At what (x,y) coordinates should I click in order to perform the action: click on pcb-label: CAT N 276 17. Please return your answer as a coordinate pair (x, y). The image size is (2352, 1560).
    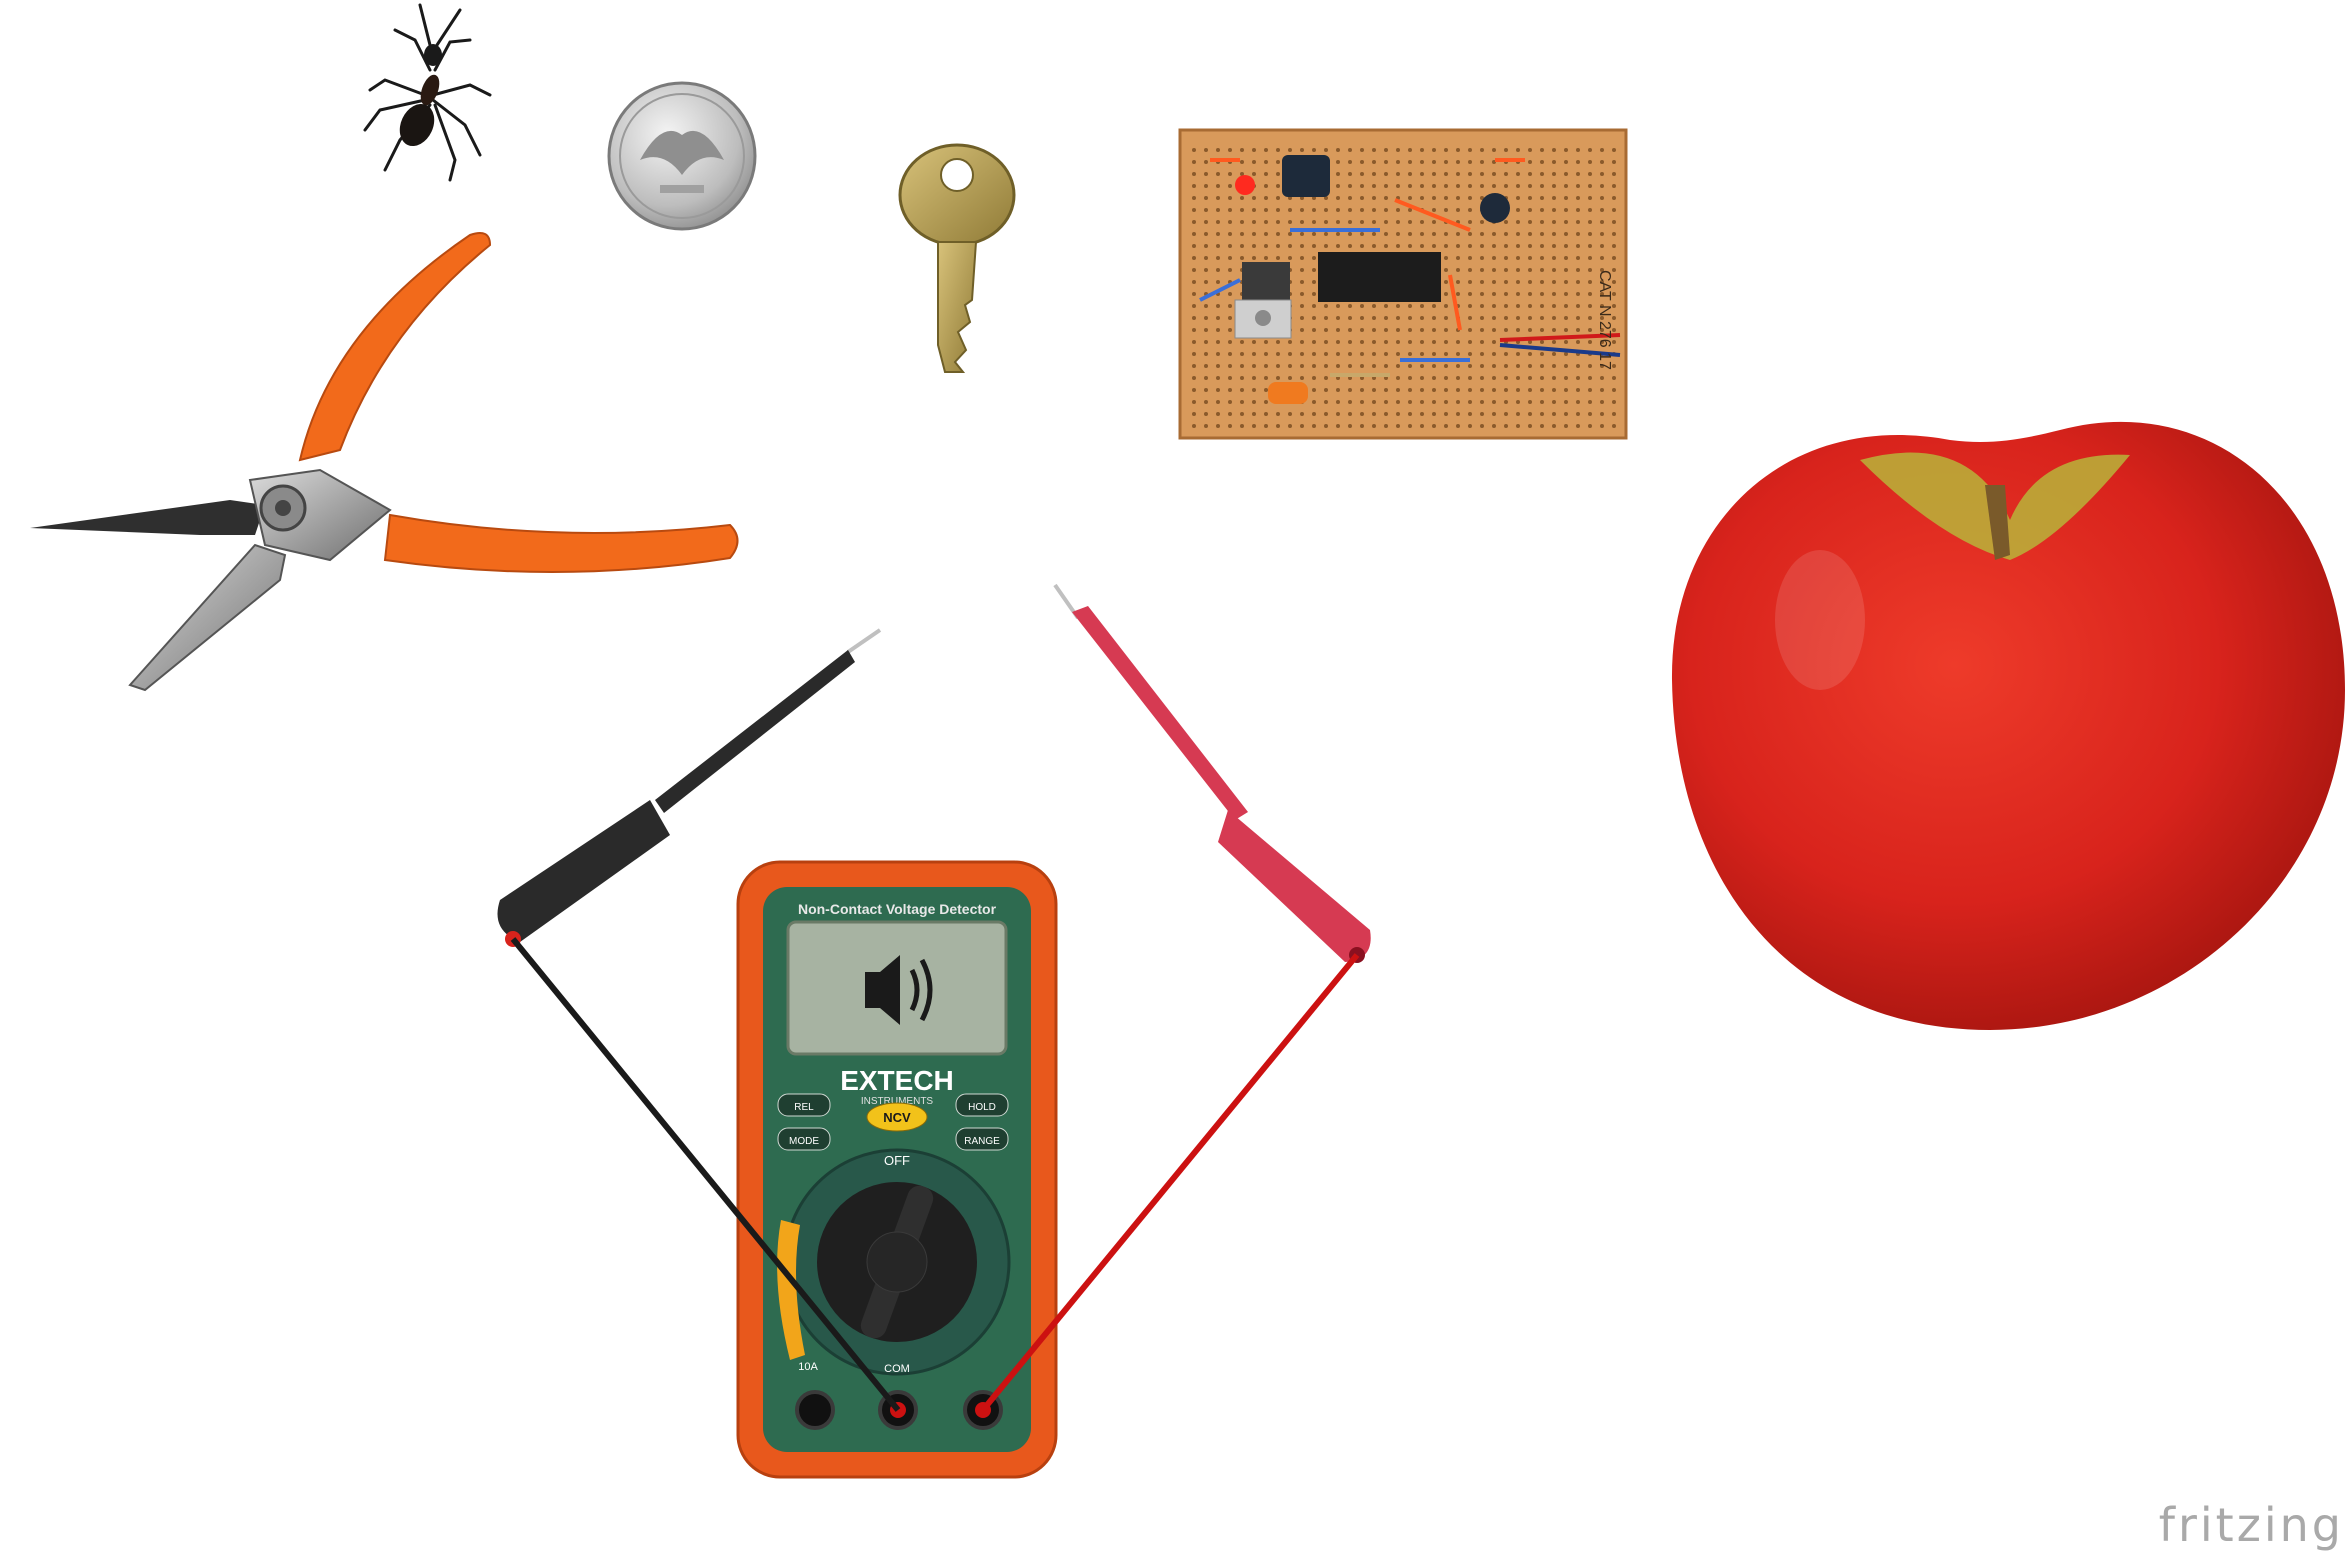
    Looking at the image, I should click on (1604, 320).